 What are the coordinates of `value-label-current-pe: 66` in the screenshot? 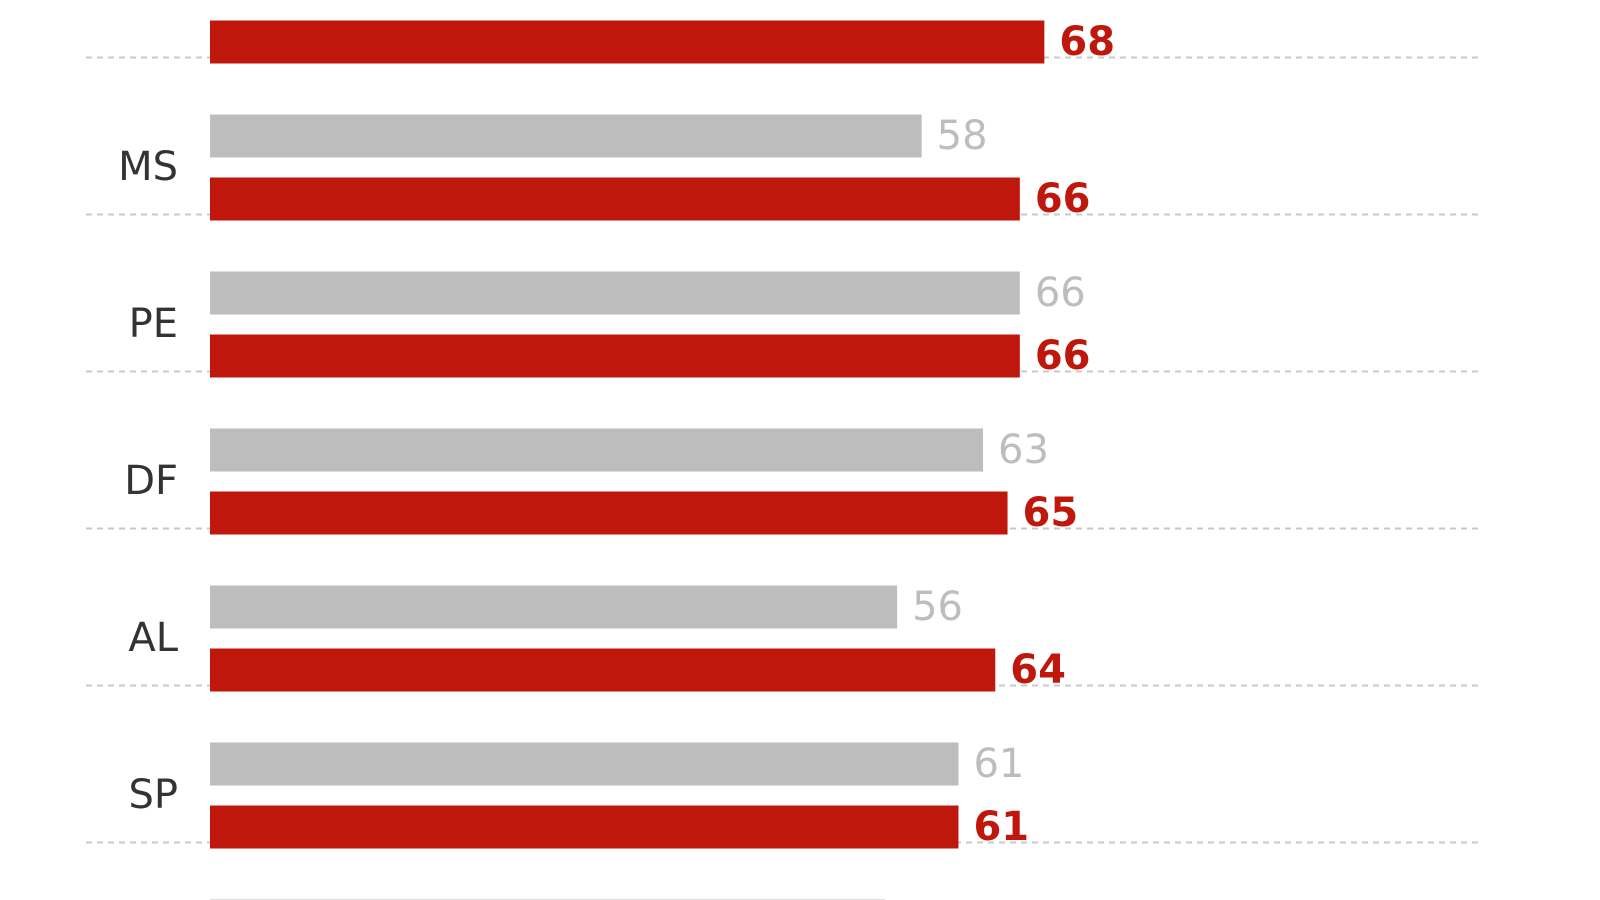 It's located at (1063, 356).